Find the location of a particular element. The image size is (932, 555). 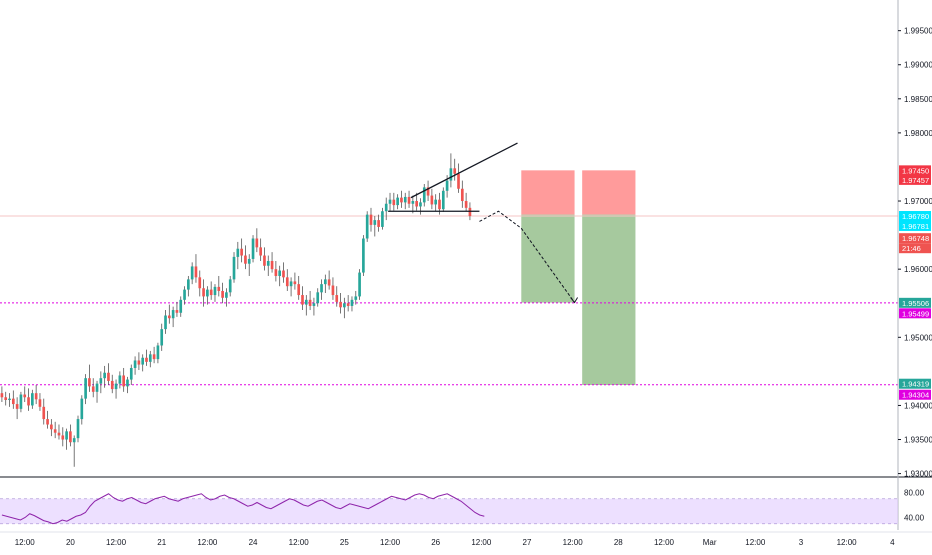

y-tick-label: 1.93500 is located at coordinates (918, 440).